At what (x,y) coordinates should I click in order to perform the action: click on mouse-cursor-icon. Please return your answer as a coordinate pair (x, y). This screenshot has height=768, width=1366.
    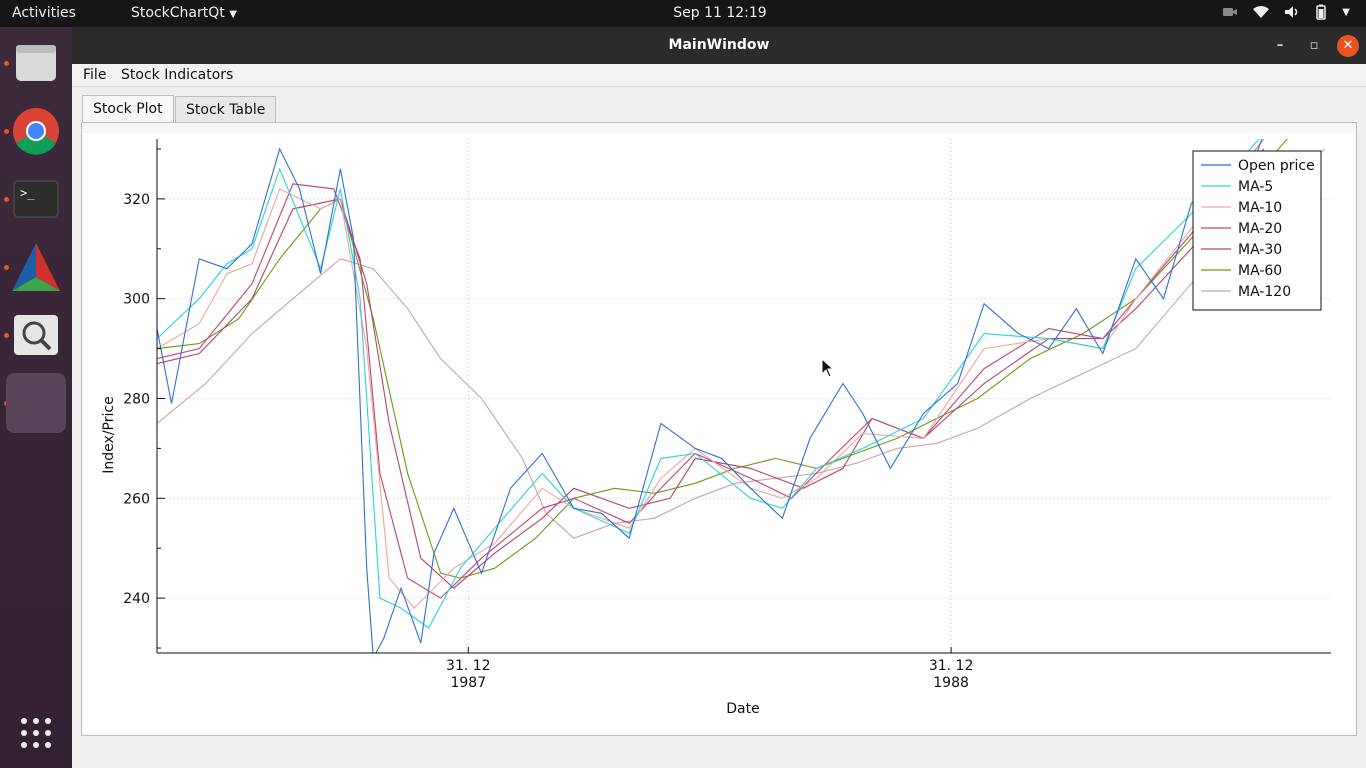
    Looking at the image, I should click on (828, 368).